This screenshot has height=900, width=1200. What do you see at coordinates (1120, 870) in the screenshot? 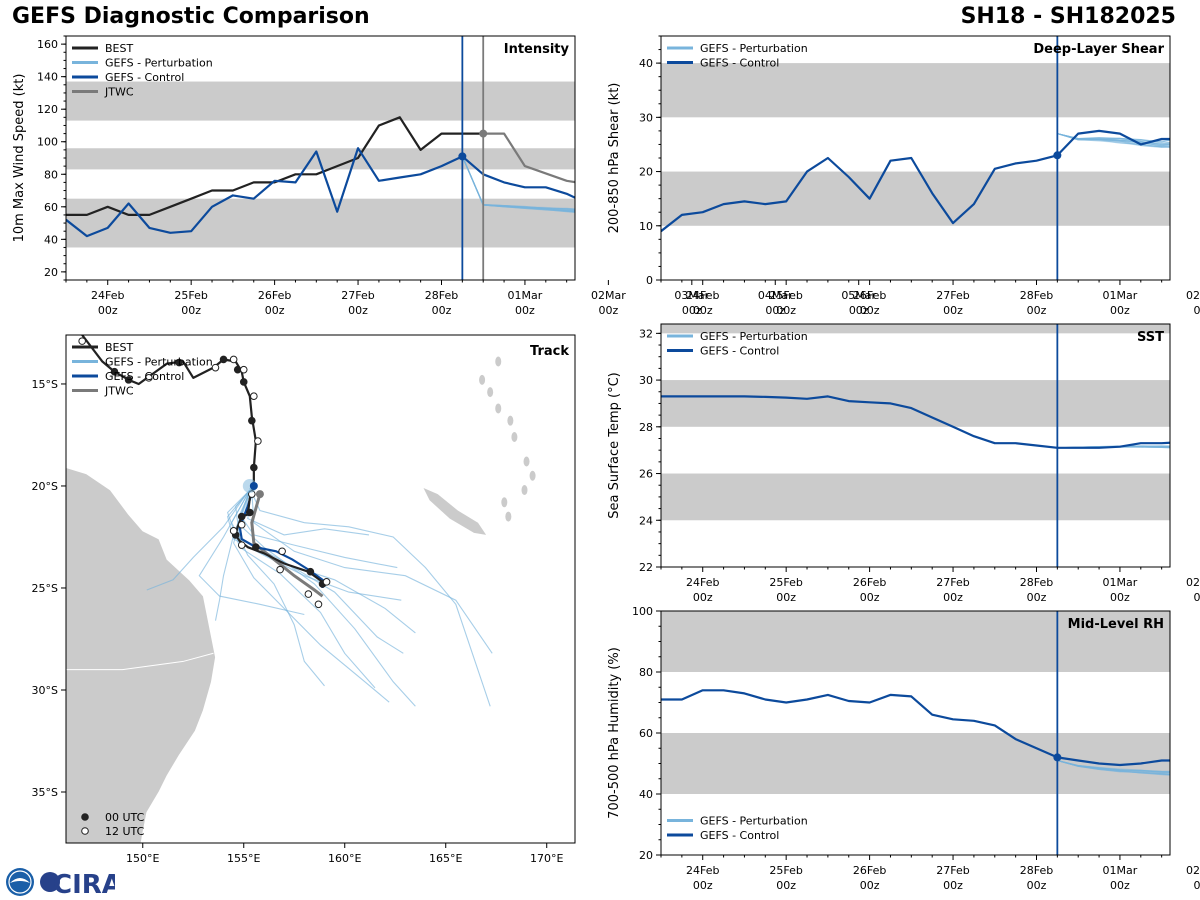
I see `x-tick-label-line: 01Mar` at bounding box center [1120, 870].